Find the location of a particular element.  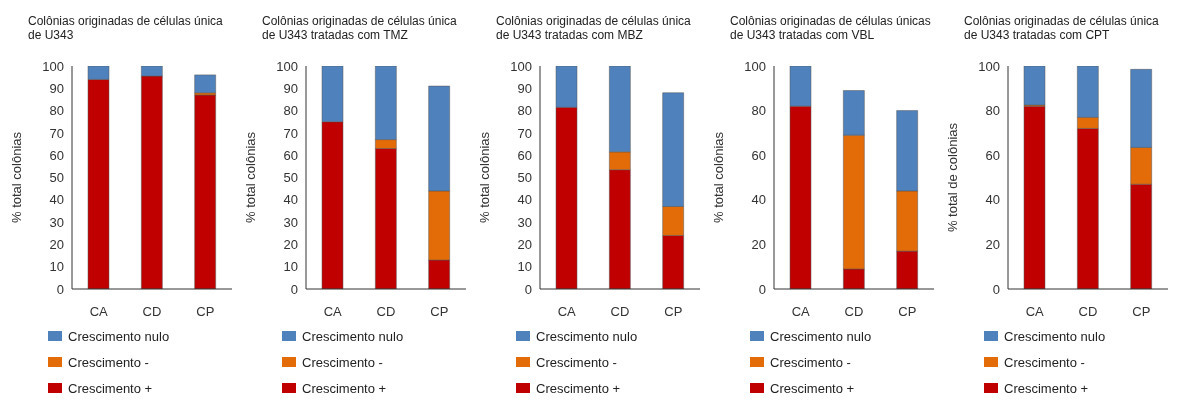

chart-title: Colônias originadas de células única de U343 tratadas com CPT is located at coordinates (1061, 28).